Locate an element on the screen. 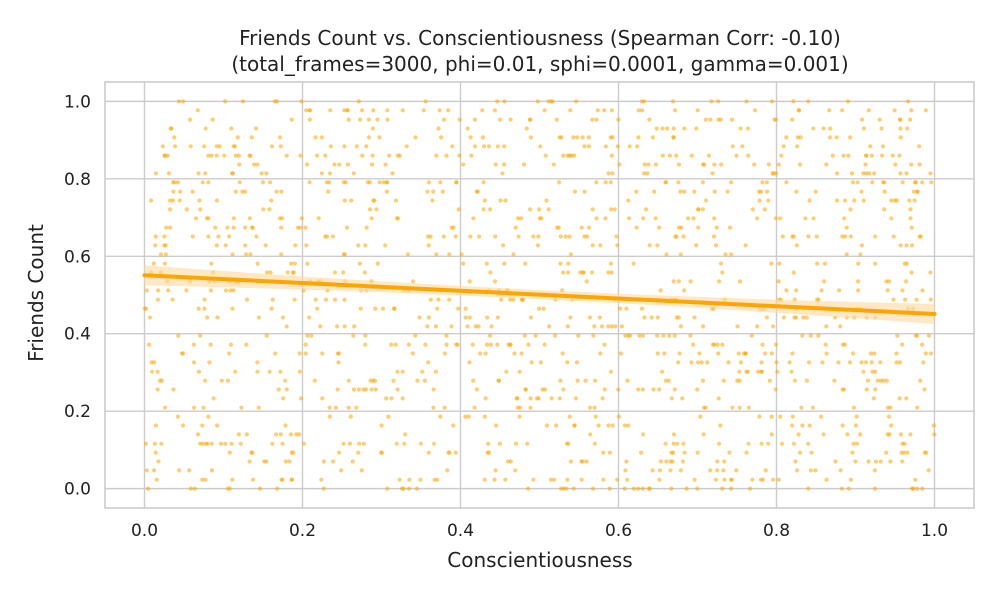 The image size is (1000, 600). y-tick-label: 1.0 is located at coordinates (77, 102).